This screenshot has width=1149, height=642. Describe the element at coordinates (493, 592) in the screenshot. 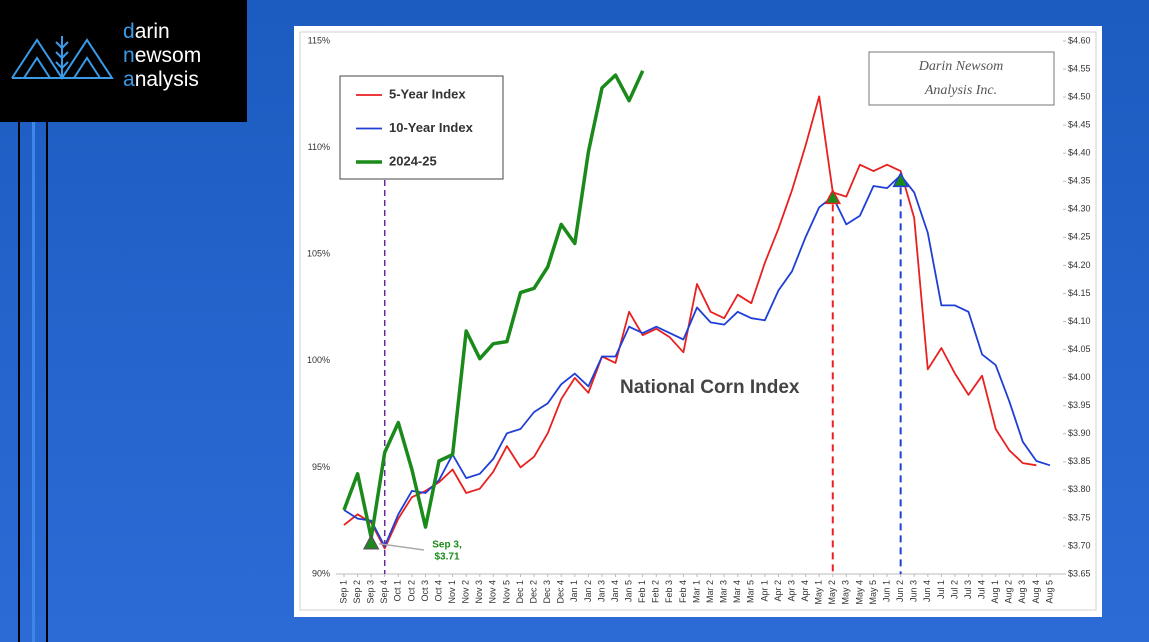

I see `x-tick-label: Nov 4` at that location.